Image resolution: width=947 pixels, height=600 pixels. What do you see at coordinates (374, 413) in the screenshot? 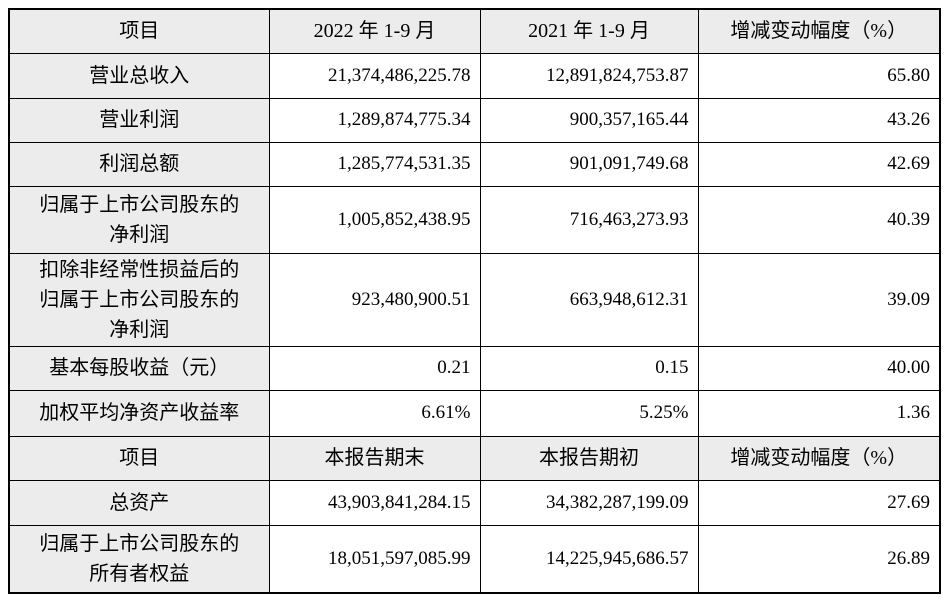
I see `value-current: 6.61%` at bounding box center [374, 413].